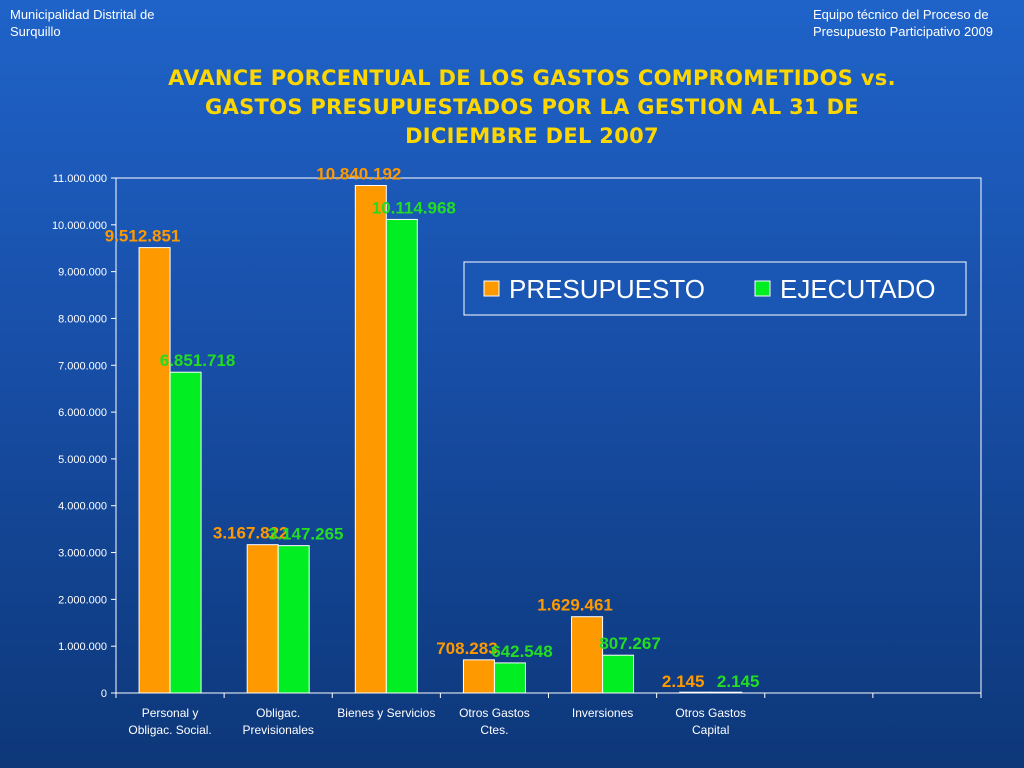 The width and height of the screenshot is (1024, 768). Describe the element at coordinates (82, 647) in the screenshot. I see `y-tick-label: 1.000.000` at that location.